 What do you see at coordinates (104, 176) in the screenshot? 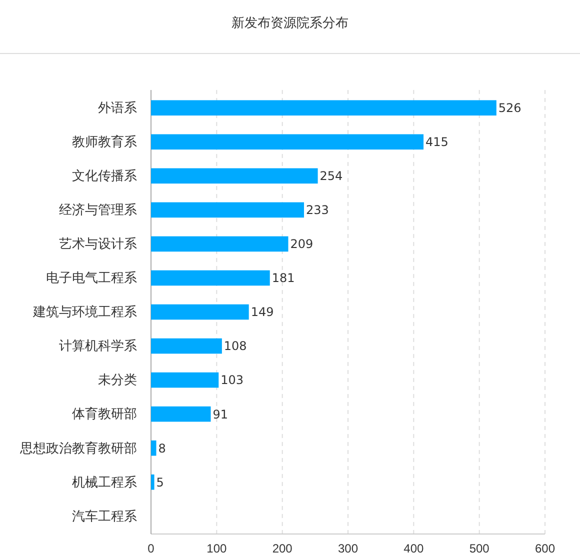
I see `y-tick-label: 文化传播系` at bounding box center [104, 176].